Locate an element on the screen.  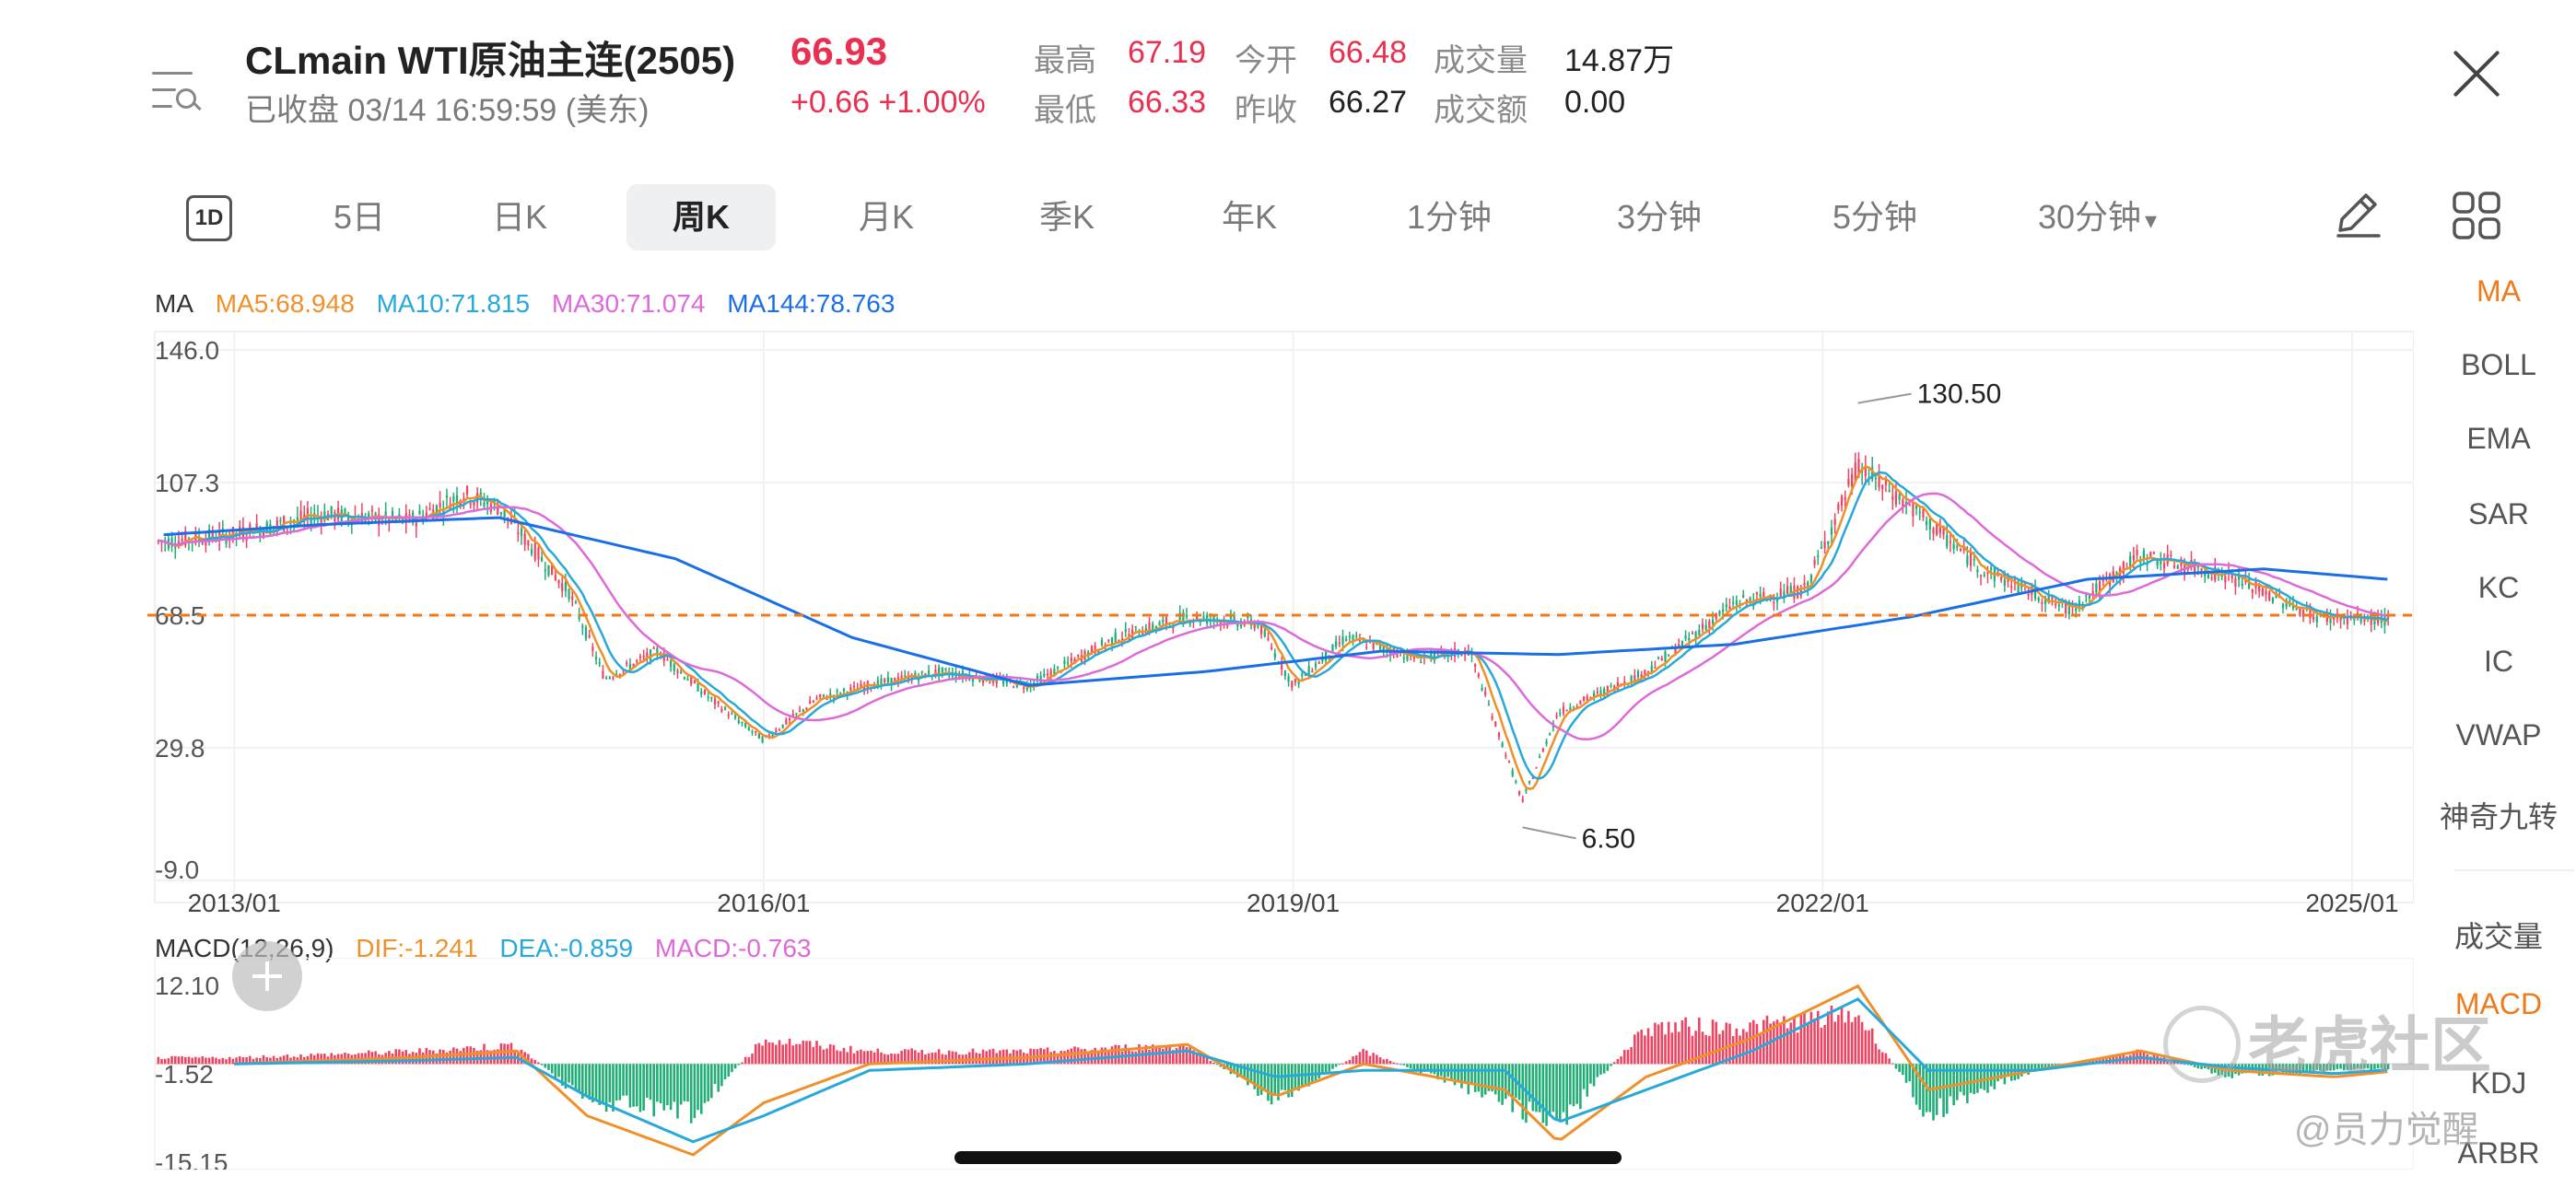
sidebar-item-arbr: ARBR is located at coordinates (2498, 1153).